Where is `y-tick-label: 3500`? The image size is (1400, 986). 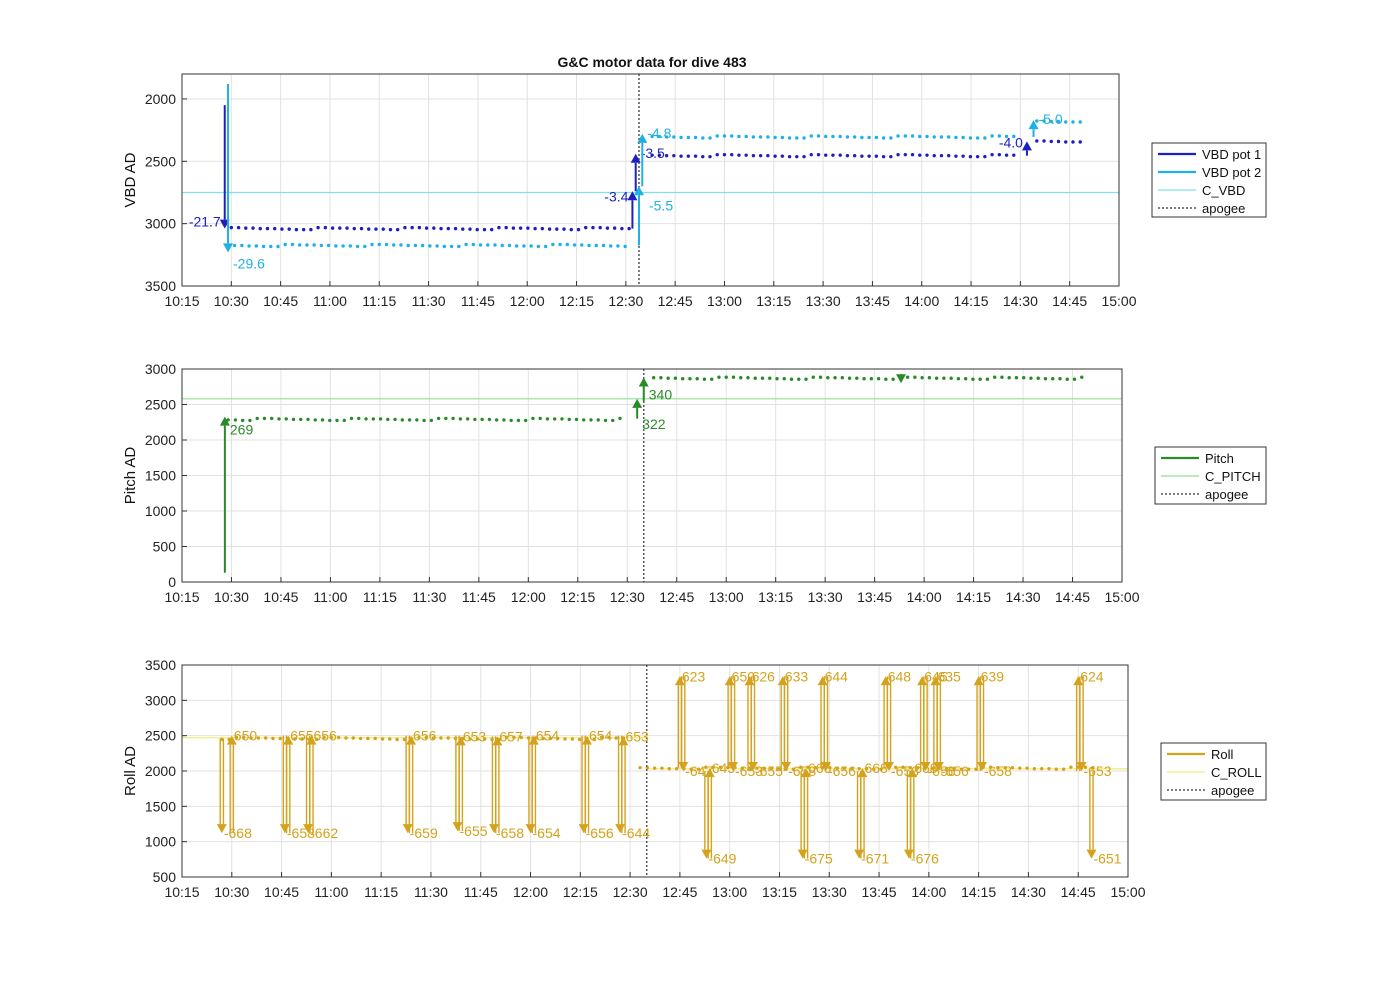 y-tick-label: 3500 is located at coordinates (160, 286).